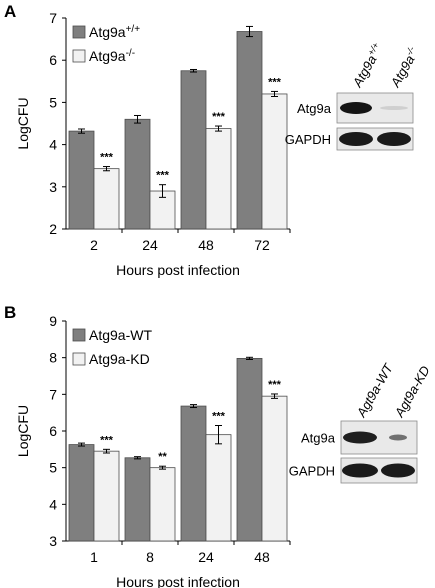  I want to click on blot-lane-label-text: Agt9a-WT, so click(374, 390).